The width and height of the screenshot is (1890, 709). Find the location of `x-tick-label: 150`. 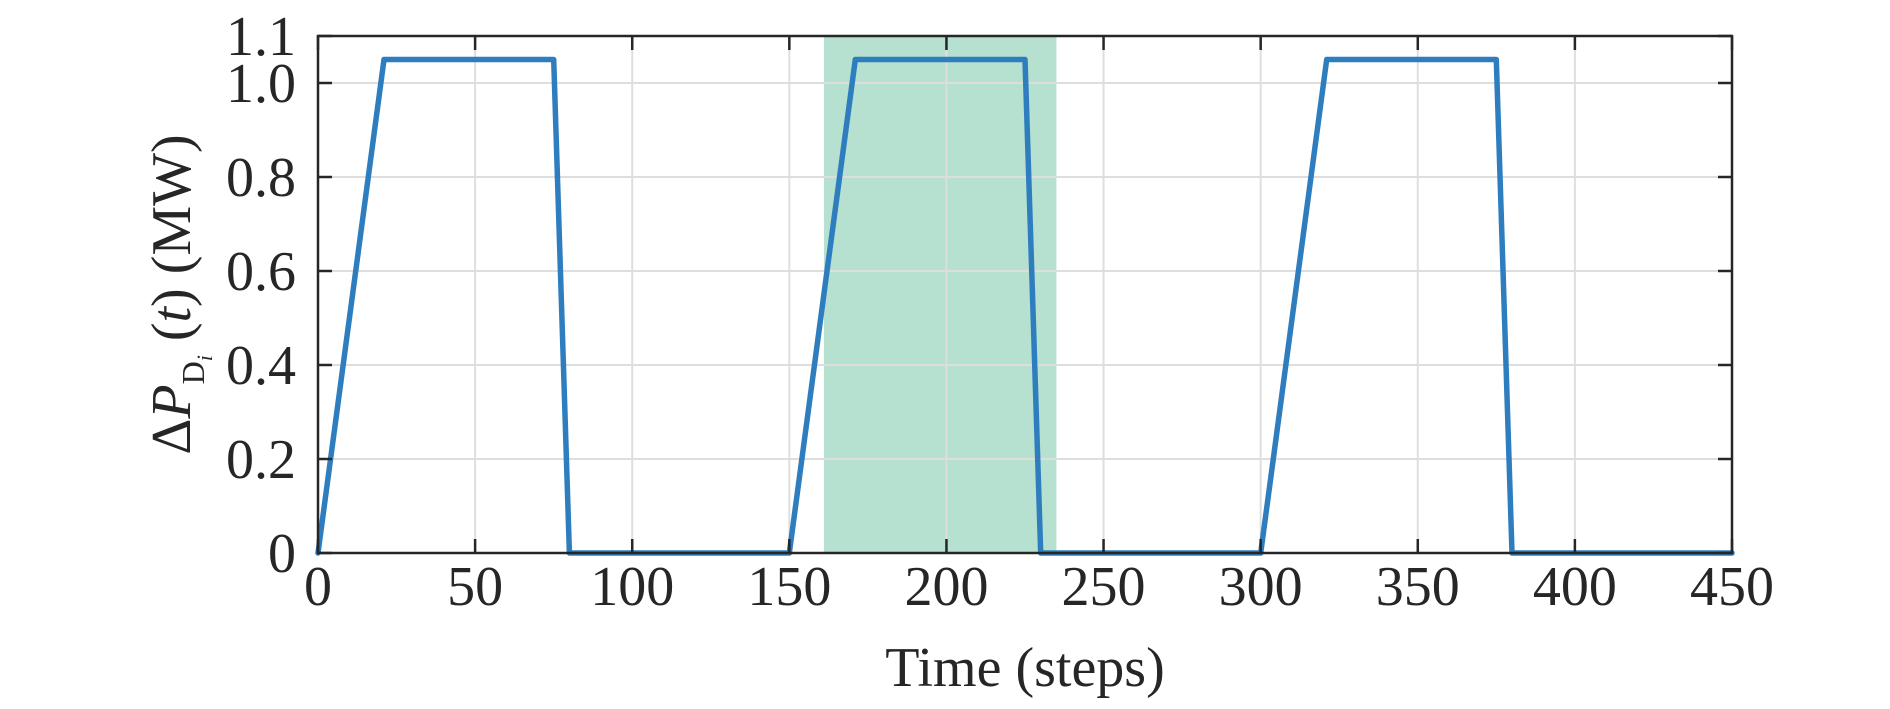

x-tick-label: 150 is located at coordinates (789, 587).